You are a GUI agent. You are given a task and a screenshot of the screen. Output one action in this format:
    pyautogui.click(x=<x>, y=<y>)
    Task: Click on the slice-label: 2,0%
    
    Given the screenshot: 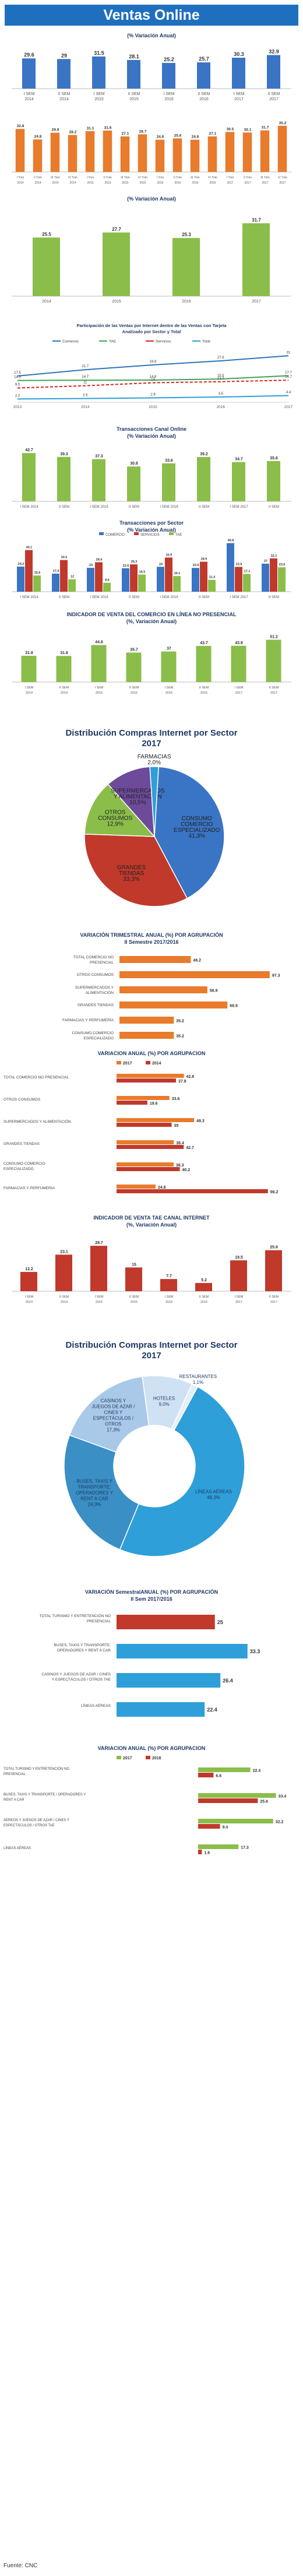 What is the action you would take?
    pyautogui.click(x=154, y=763)
    